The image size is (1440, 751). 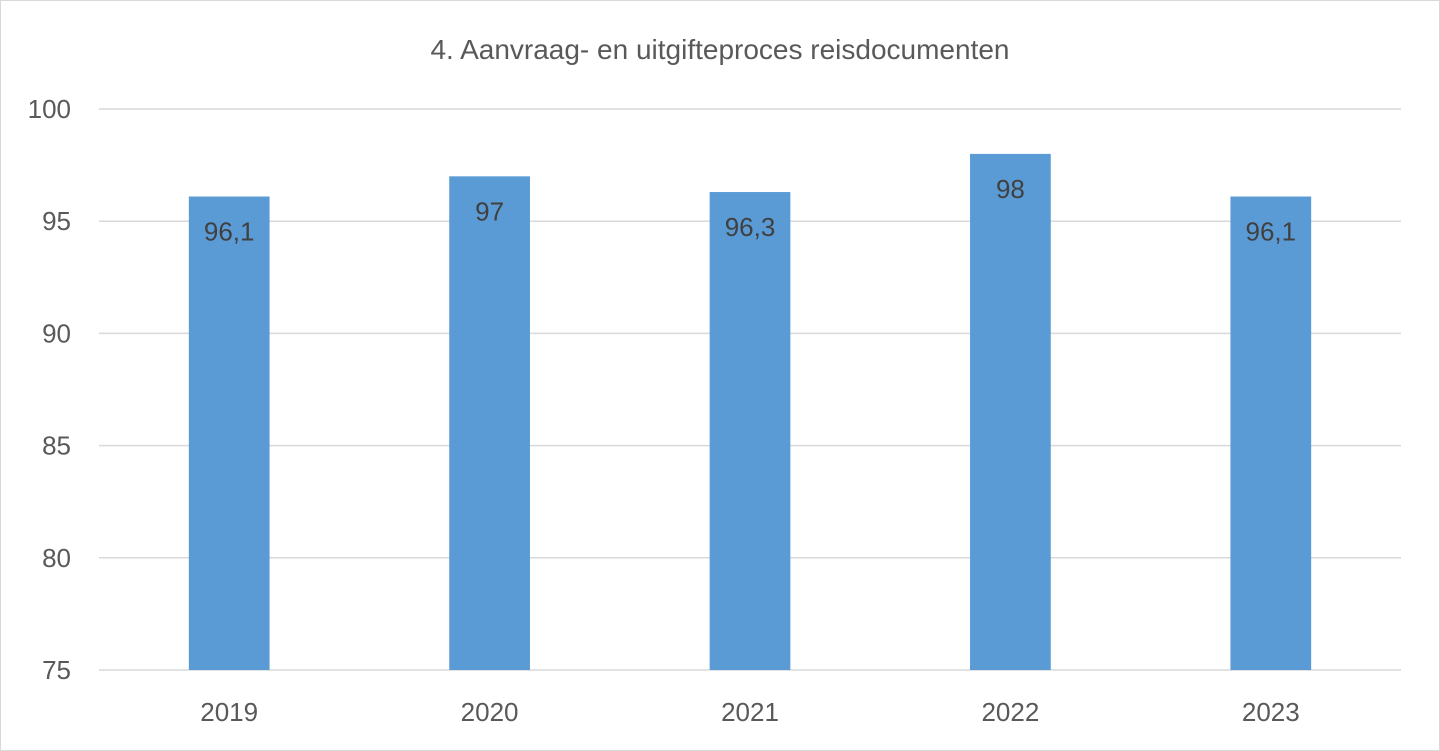 I want to click on y-tick-label: 85, so click(x=56, y=446).